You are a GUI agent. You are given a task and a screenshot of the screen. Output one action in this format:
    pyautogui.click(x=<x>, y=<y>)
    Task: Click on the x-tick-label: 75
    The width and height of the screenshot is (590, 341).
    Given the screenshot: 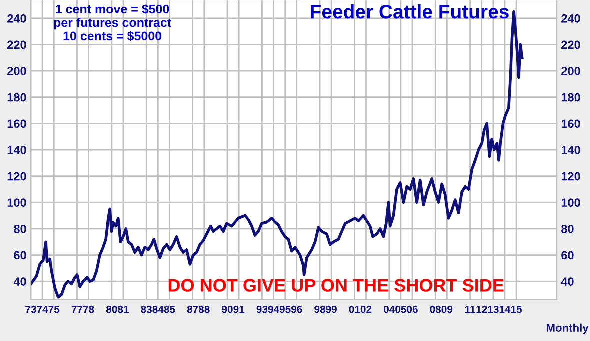 What is the action you would take?
    pyautogui.click(x=54, y=310)
    